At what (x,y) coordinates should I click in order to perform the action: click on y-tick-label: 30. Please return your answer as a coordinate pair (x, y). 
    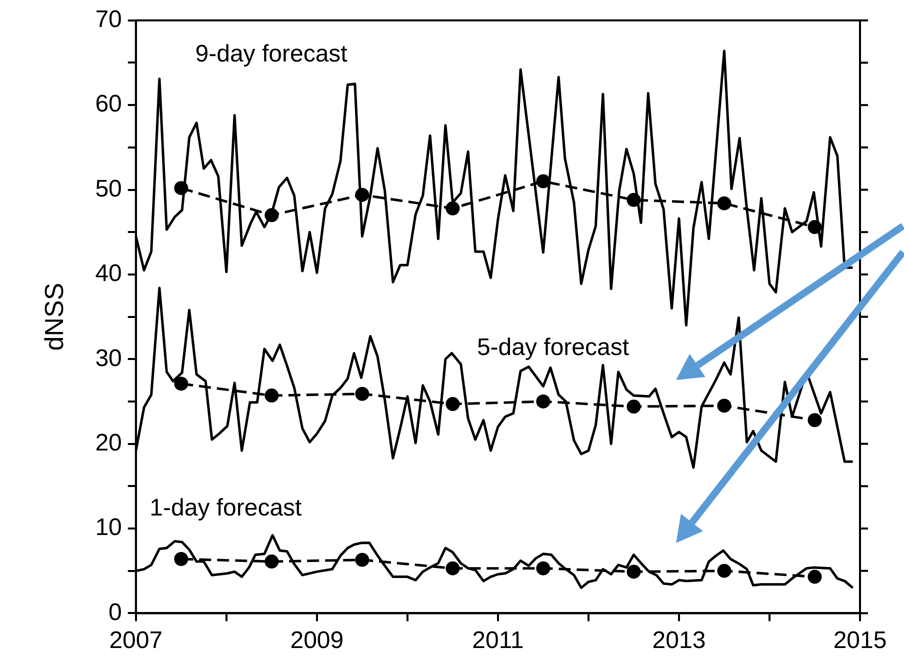
    Looking at the image, I should click on (108, 358).